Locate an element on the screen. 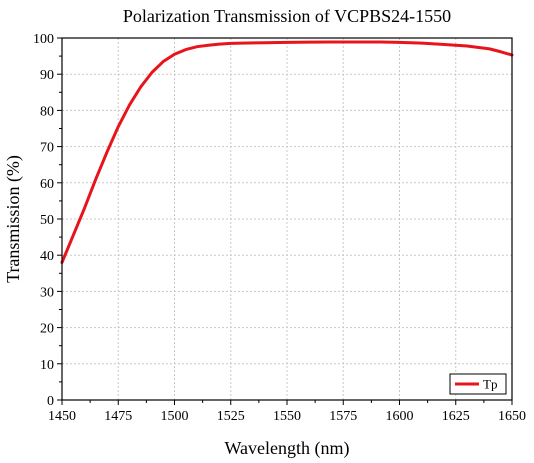 This screenshot has height=463, width=534. x-tick-label: 1575 is located at coordinates (343, 416).